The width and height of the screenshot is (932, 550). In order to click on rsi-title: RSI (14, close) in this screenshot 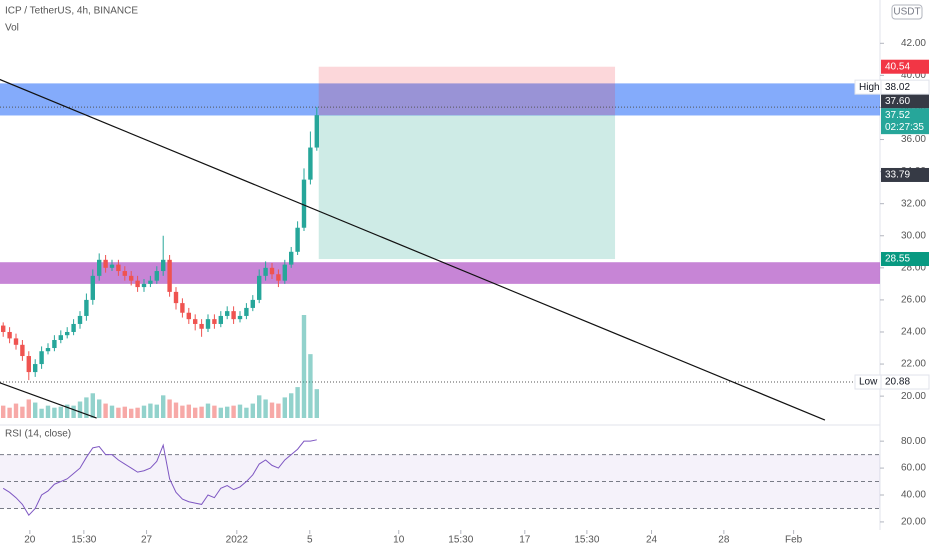, I will do `click(38, 434)`.